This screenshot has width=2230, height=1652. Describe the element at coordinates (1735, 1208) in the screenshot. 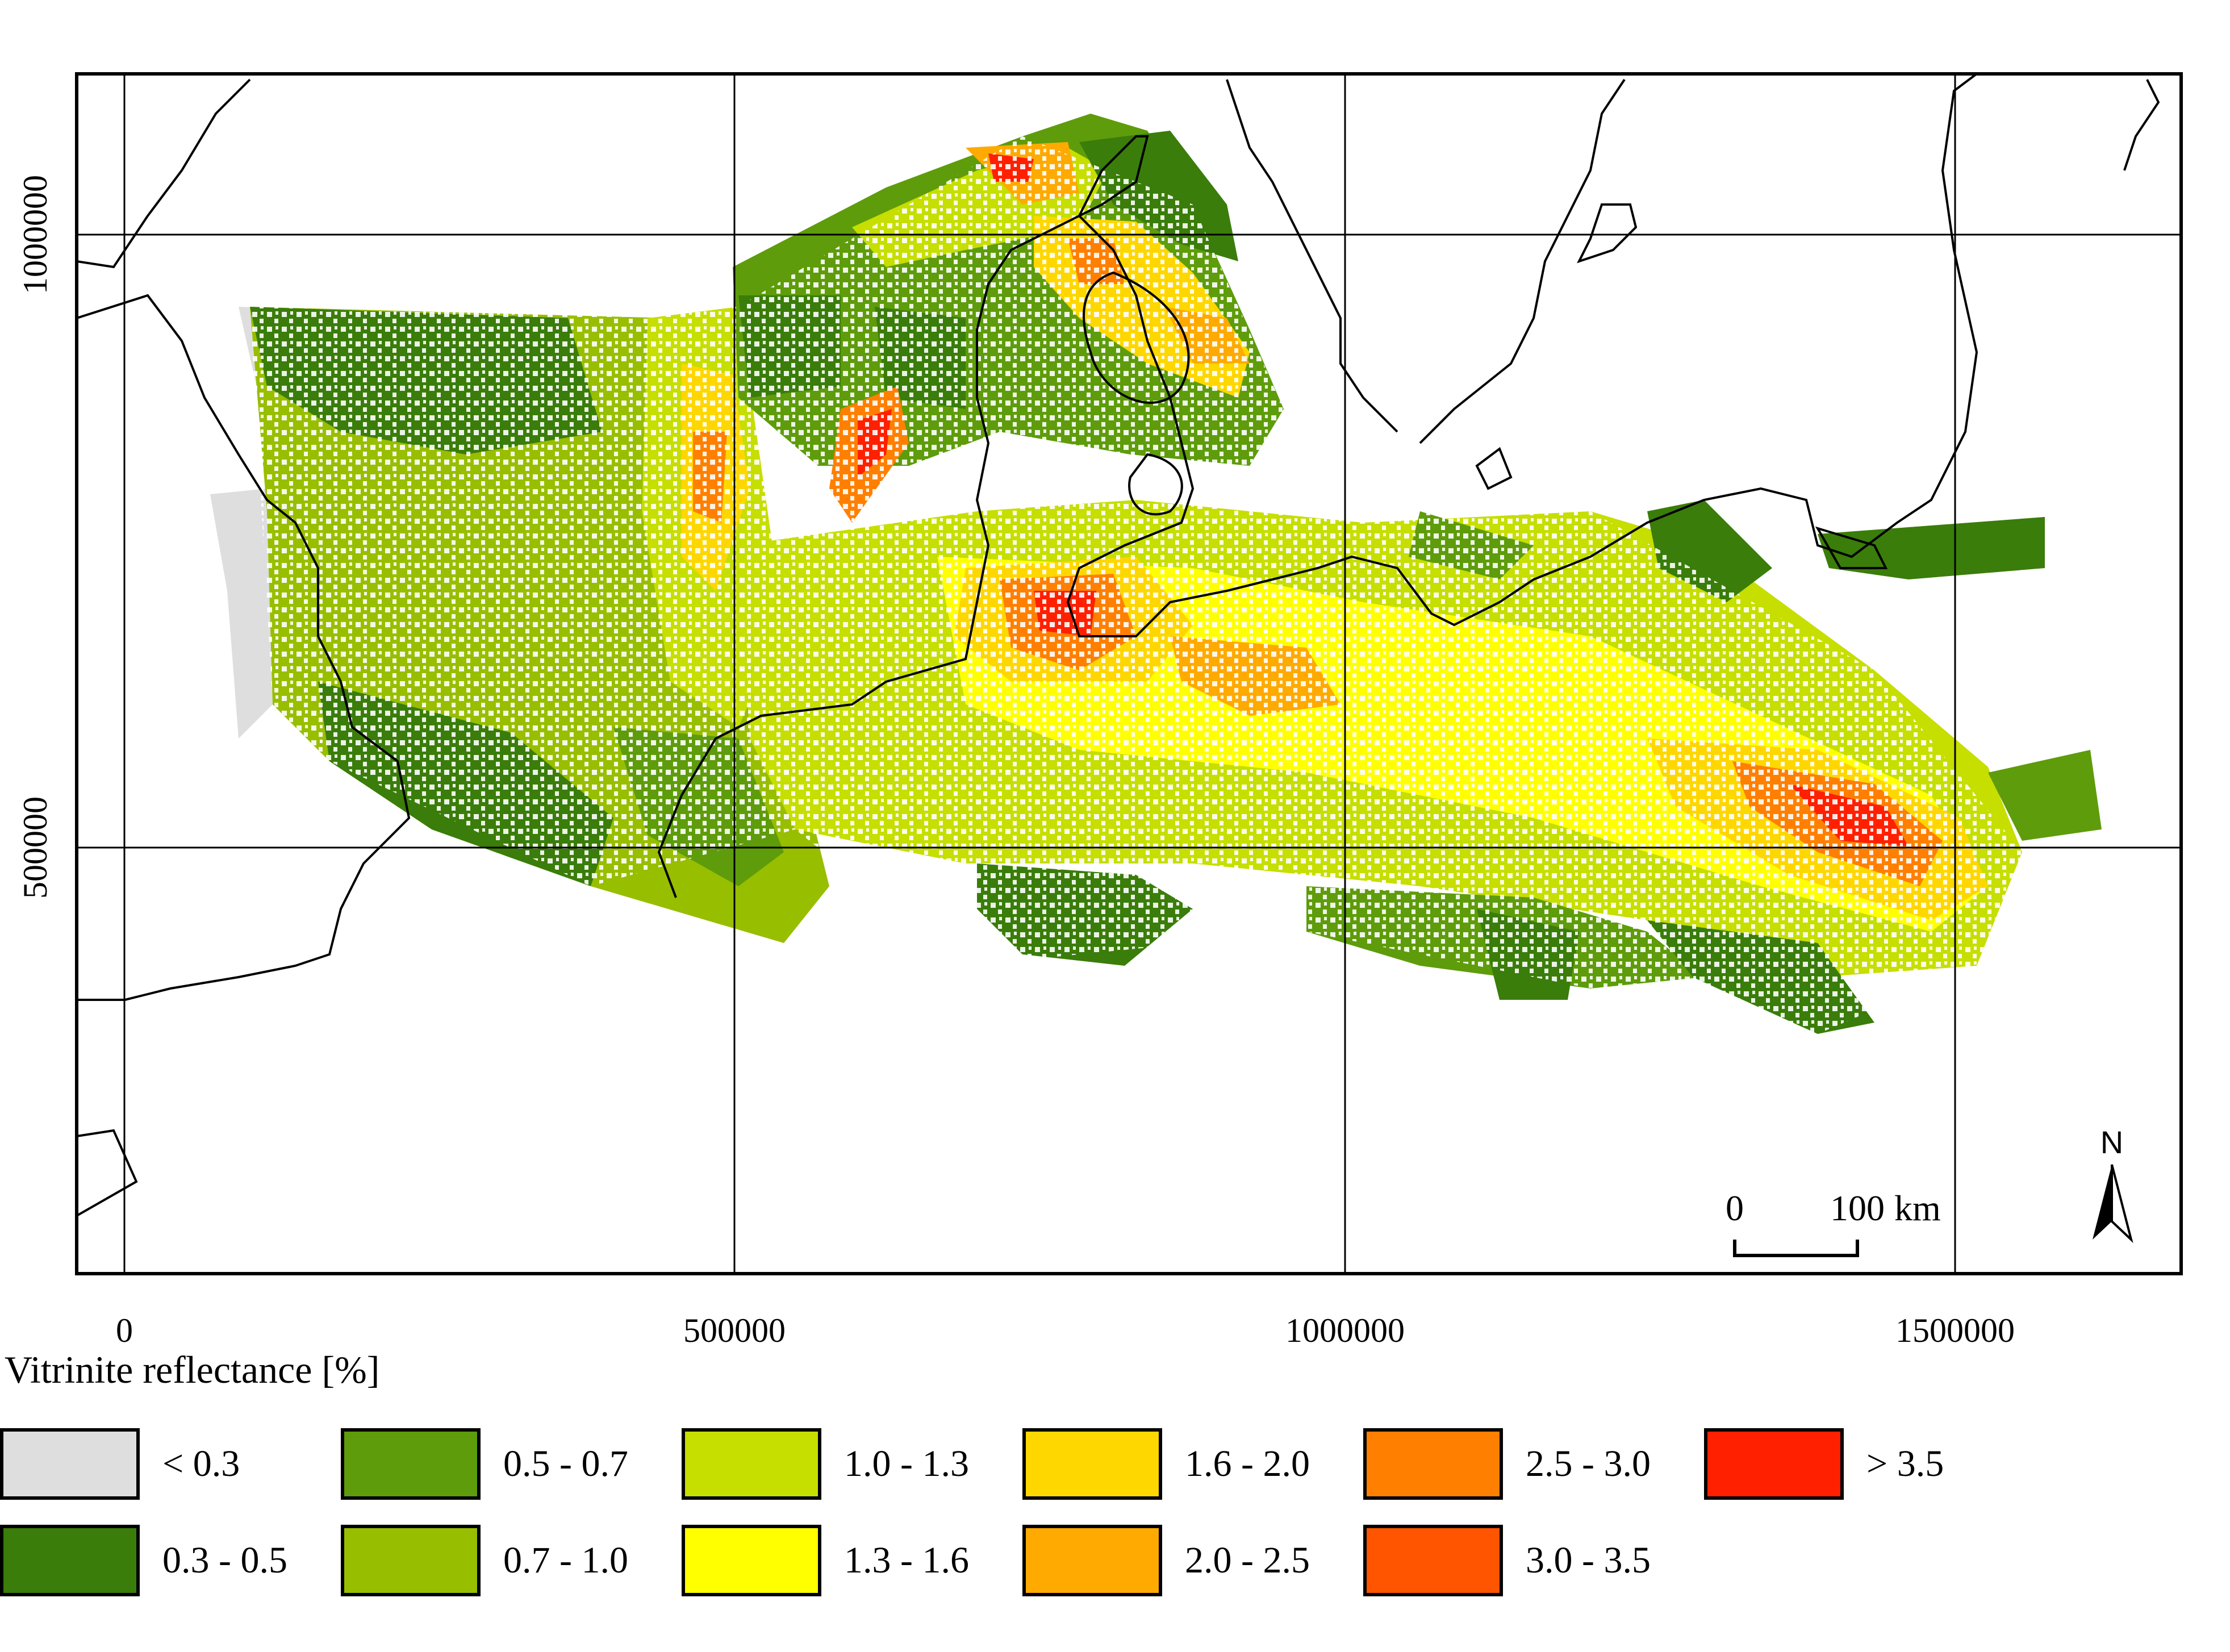

I see `scale-start-label: 0` at that location.